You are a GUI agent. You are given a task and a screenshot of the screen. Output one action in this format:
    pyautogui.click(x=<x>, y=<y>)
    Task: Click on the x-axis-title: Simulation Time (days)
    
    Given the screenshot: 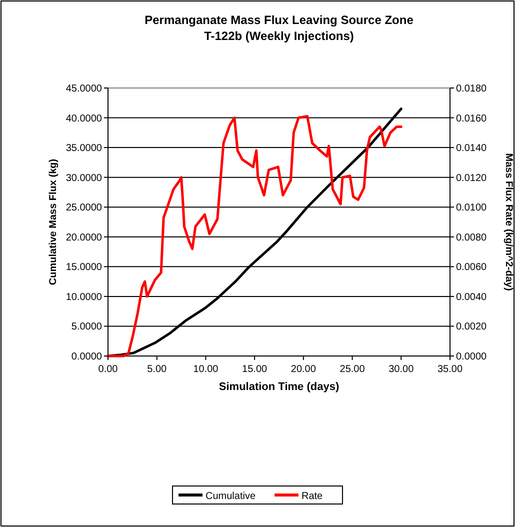 What is the action you would take?
    pyautogui.click(x=279, y=387)
    